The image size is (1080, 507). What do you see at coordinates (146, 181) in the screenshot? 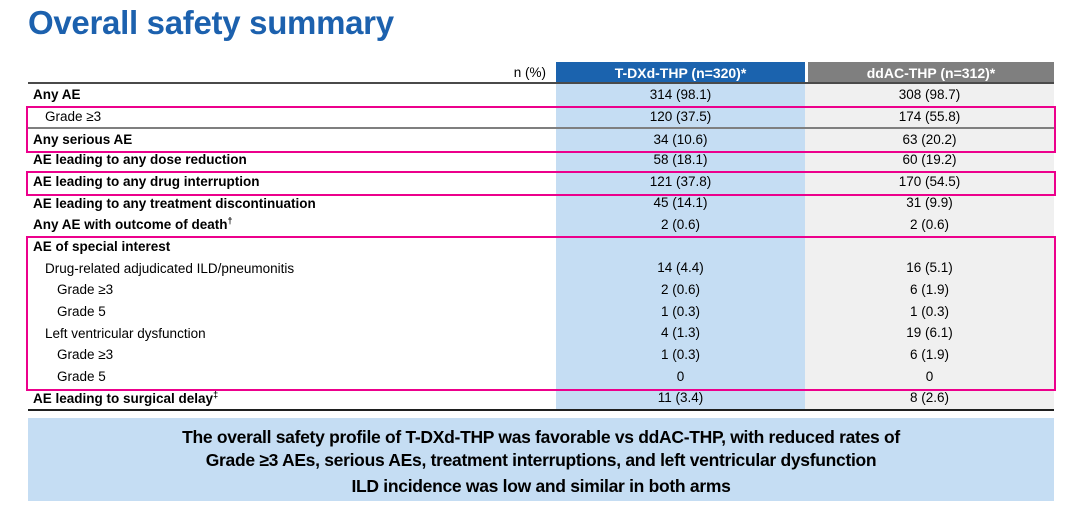
I see `row-label: AE leading to any drug interruption` at bounding box center [146, 181].